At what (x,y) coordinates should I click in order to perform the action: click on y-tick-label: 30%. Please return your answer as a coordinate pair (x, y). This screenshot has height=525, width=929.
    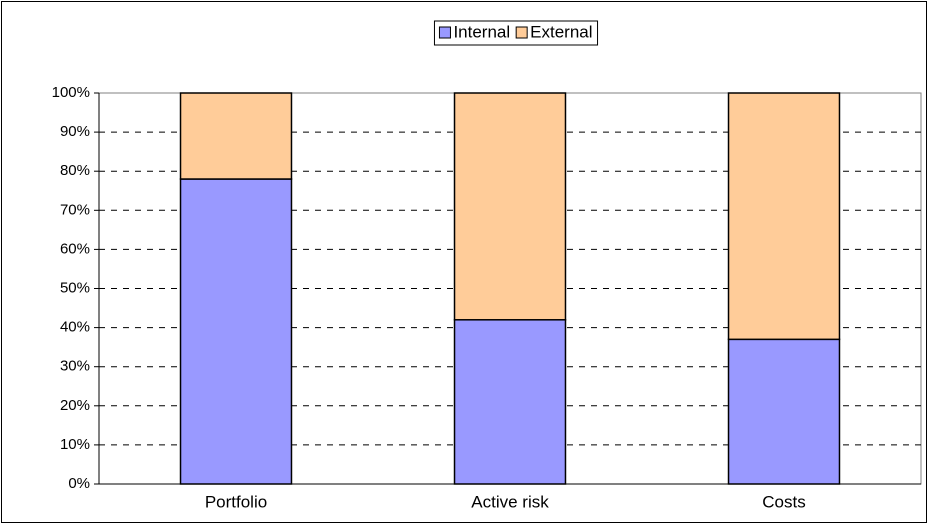
    Looking at the image, I should click on (75, 366).